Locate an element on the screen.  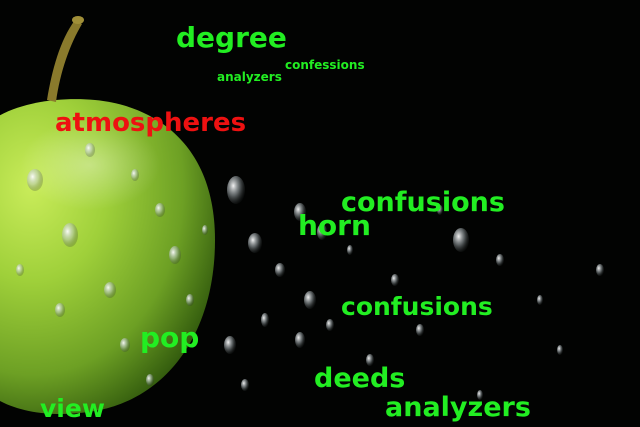
overlay-word: degree is located at coordinates (231, 37).